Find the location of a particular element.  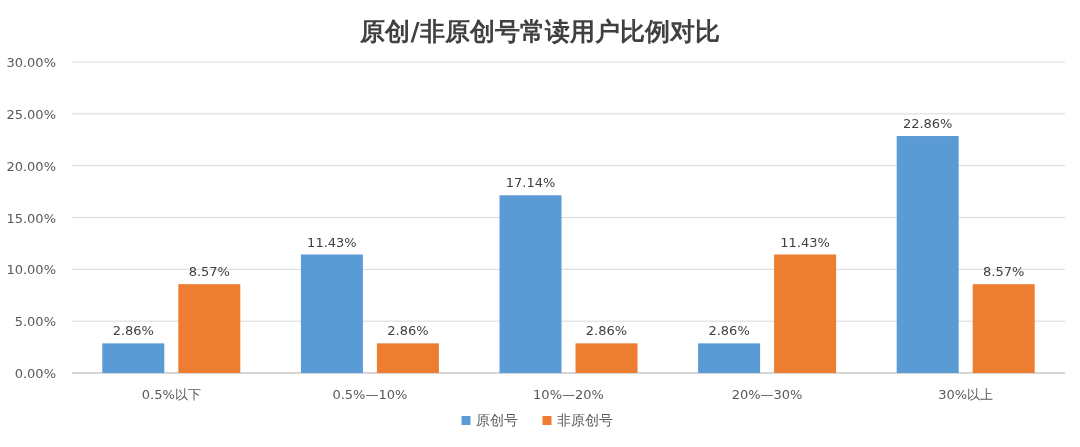

data-label: 22.86% is located at coordinates (927, 124).